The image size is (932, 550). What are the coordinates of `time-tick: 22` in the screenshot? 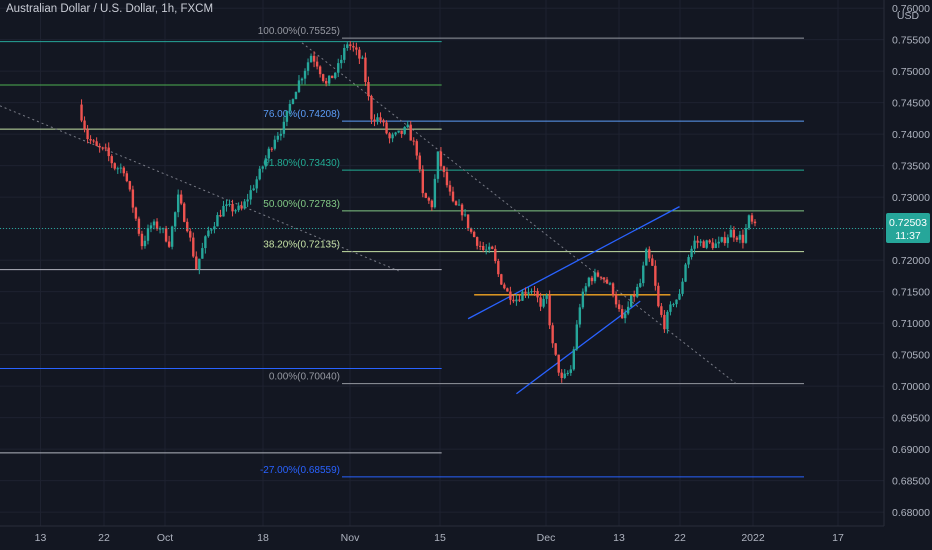 It's located at (680, 538).